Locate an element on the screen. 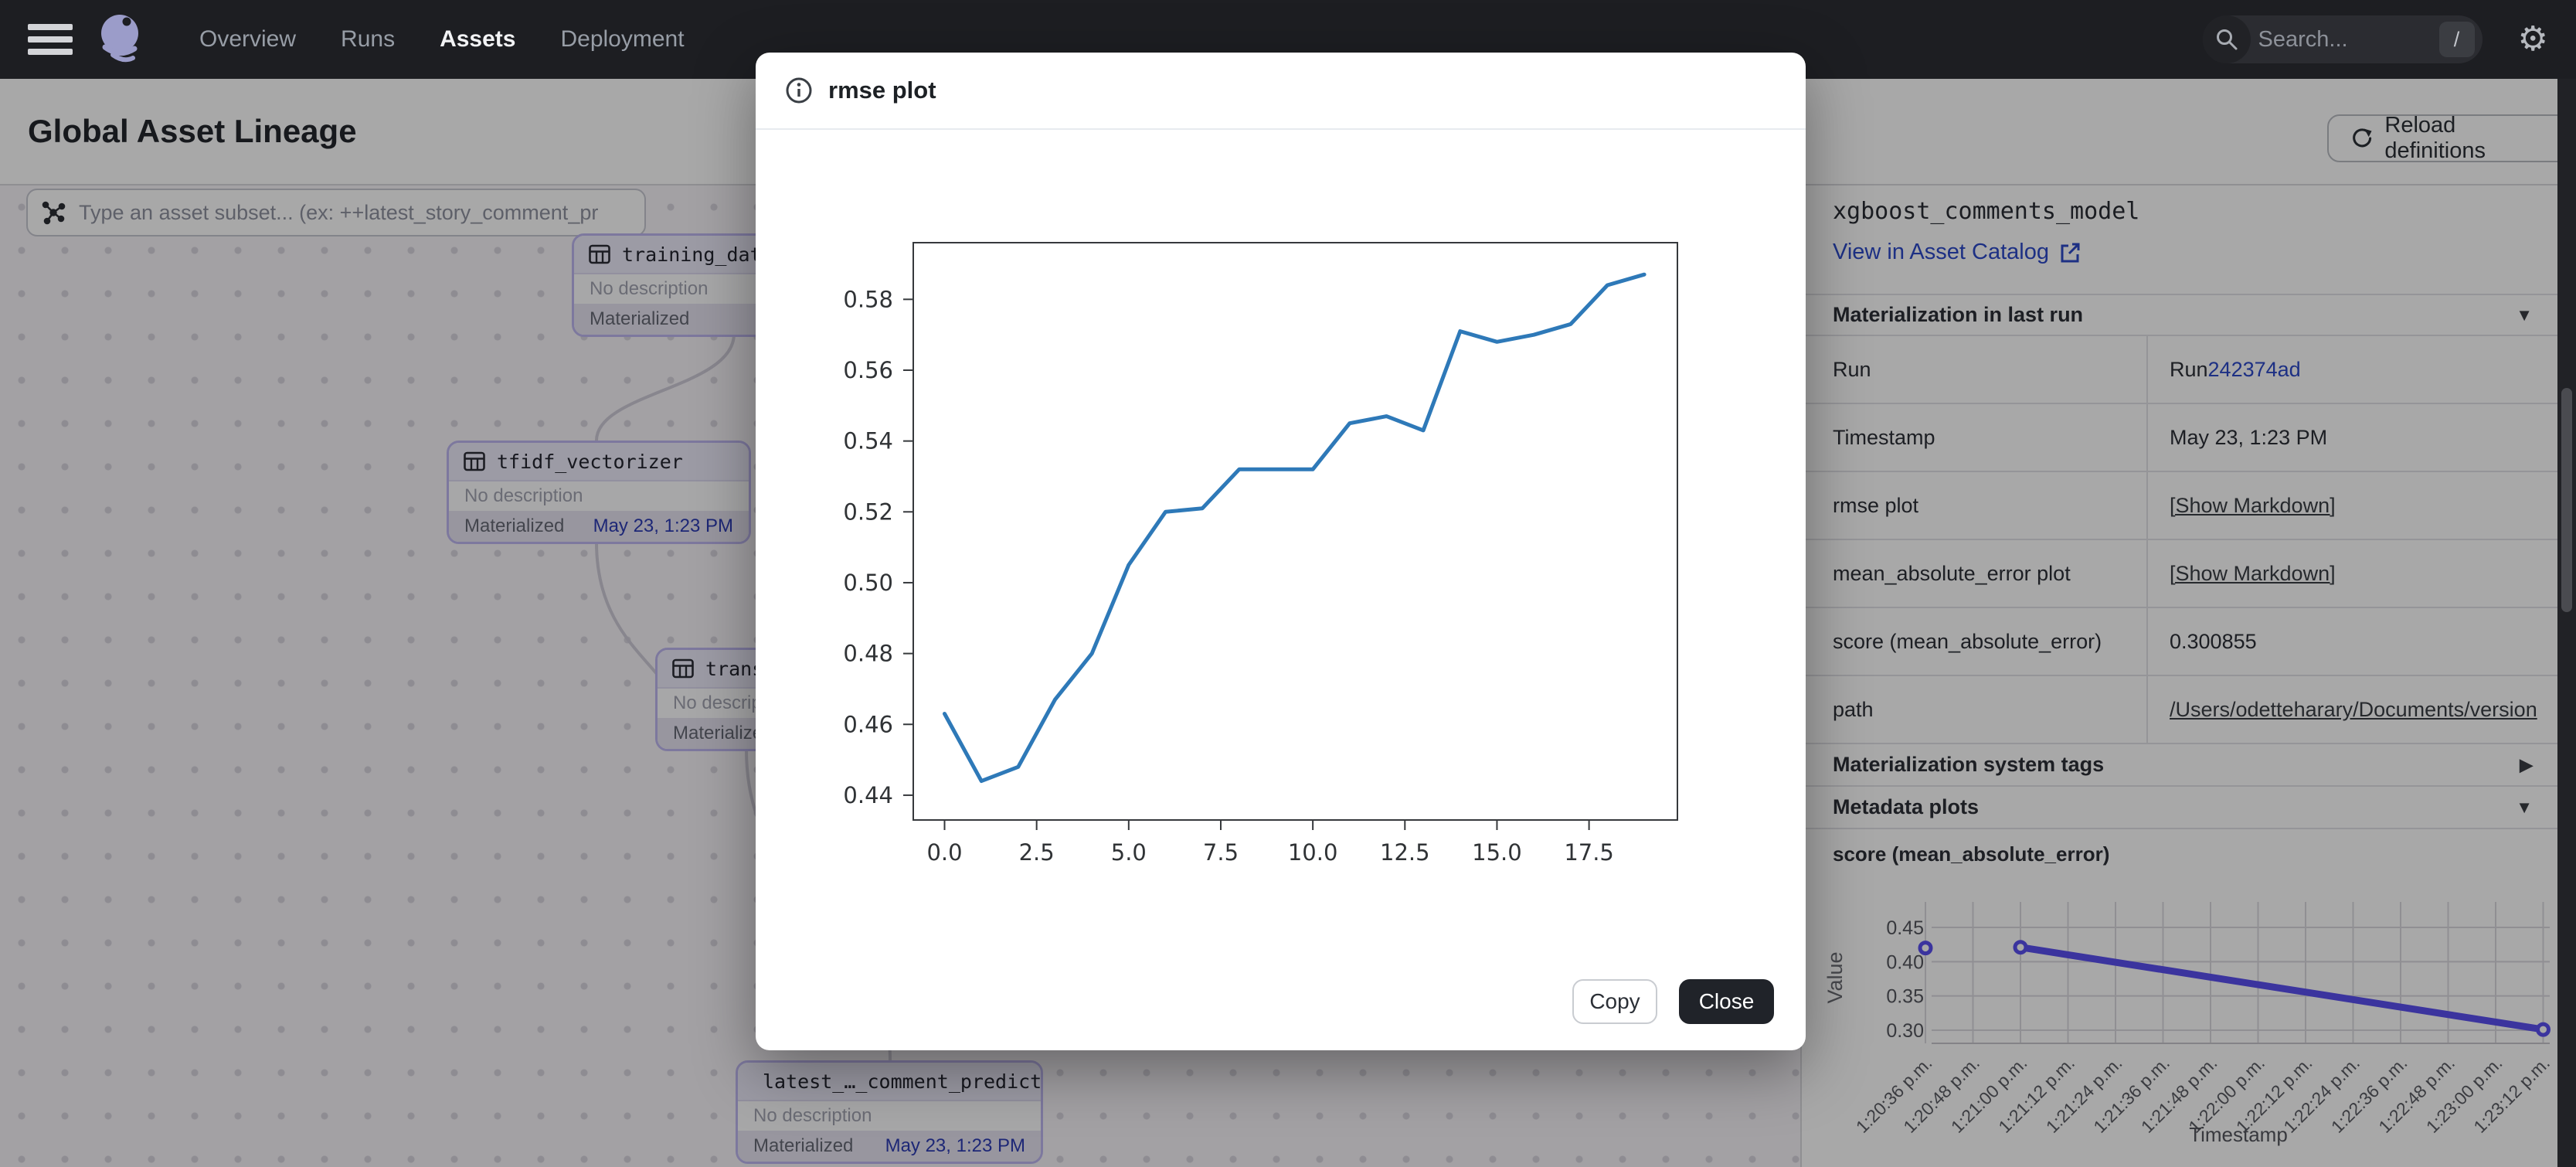 Image resolution: width=2576 pixels, height=1167 pixels. metadata-key: score (mean_absolute_error) is located at coordinates (1975, 641).